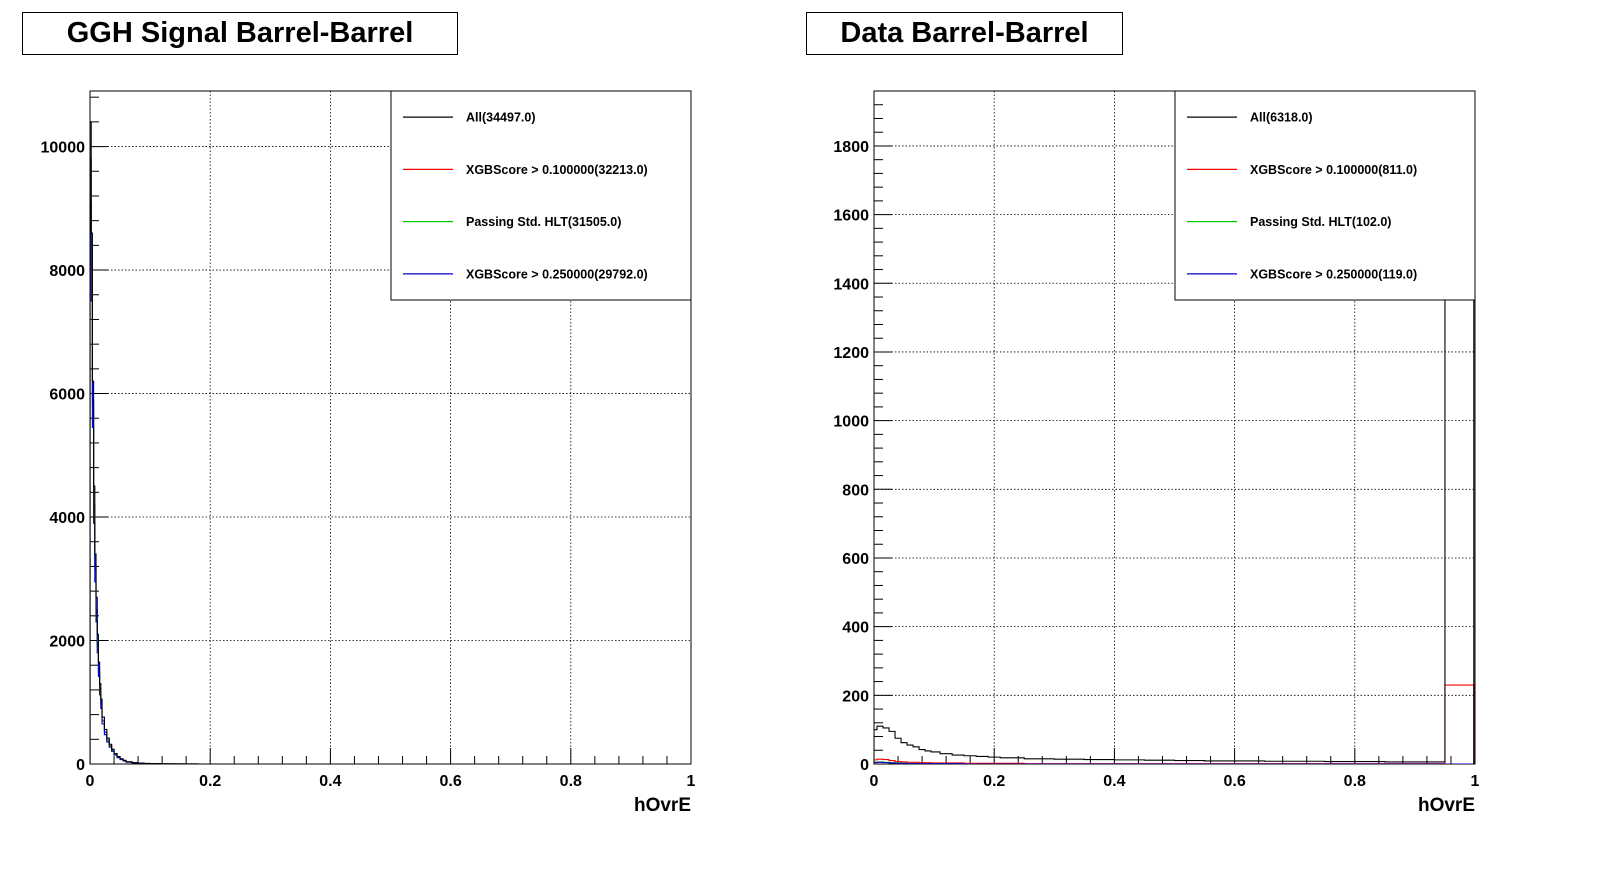  I want to click on chart-title-box: GGH Signal Barrel-Barrel, so click(240, 33).